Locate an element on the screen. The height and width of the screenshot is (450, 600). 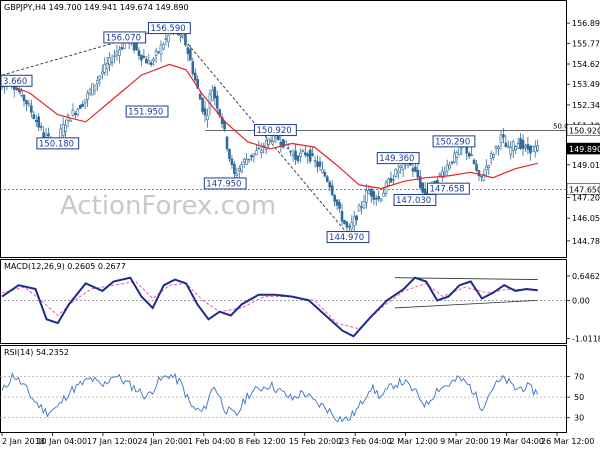
price-tick-label: 153.495 is located at coordinates (586, 84).